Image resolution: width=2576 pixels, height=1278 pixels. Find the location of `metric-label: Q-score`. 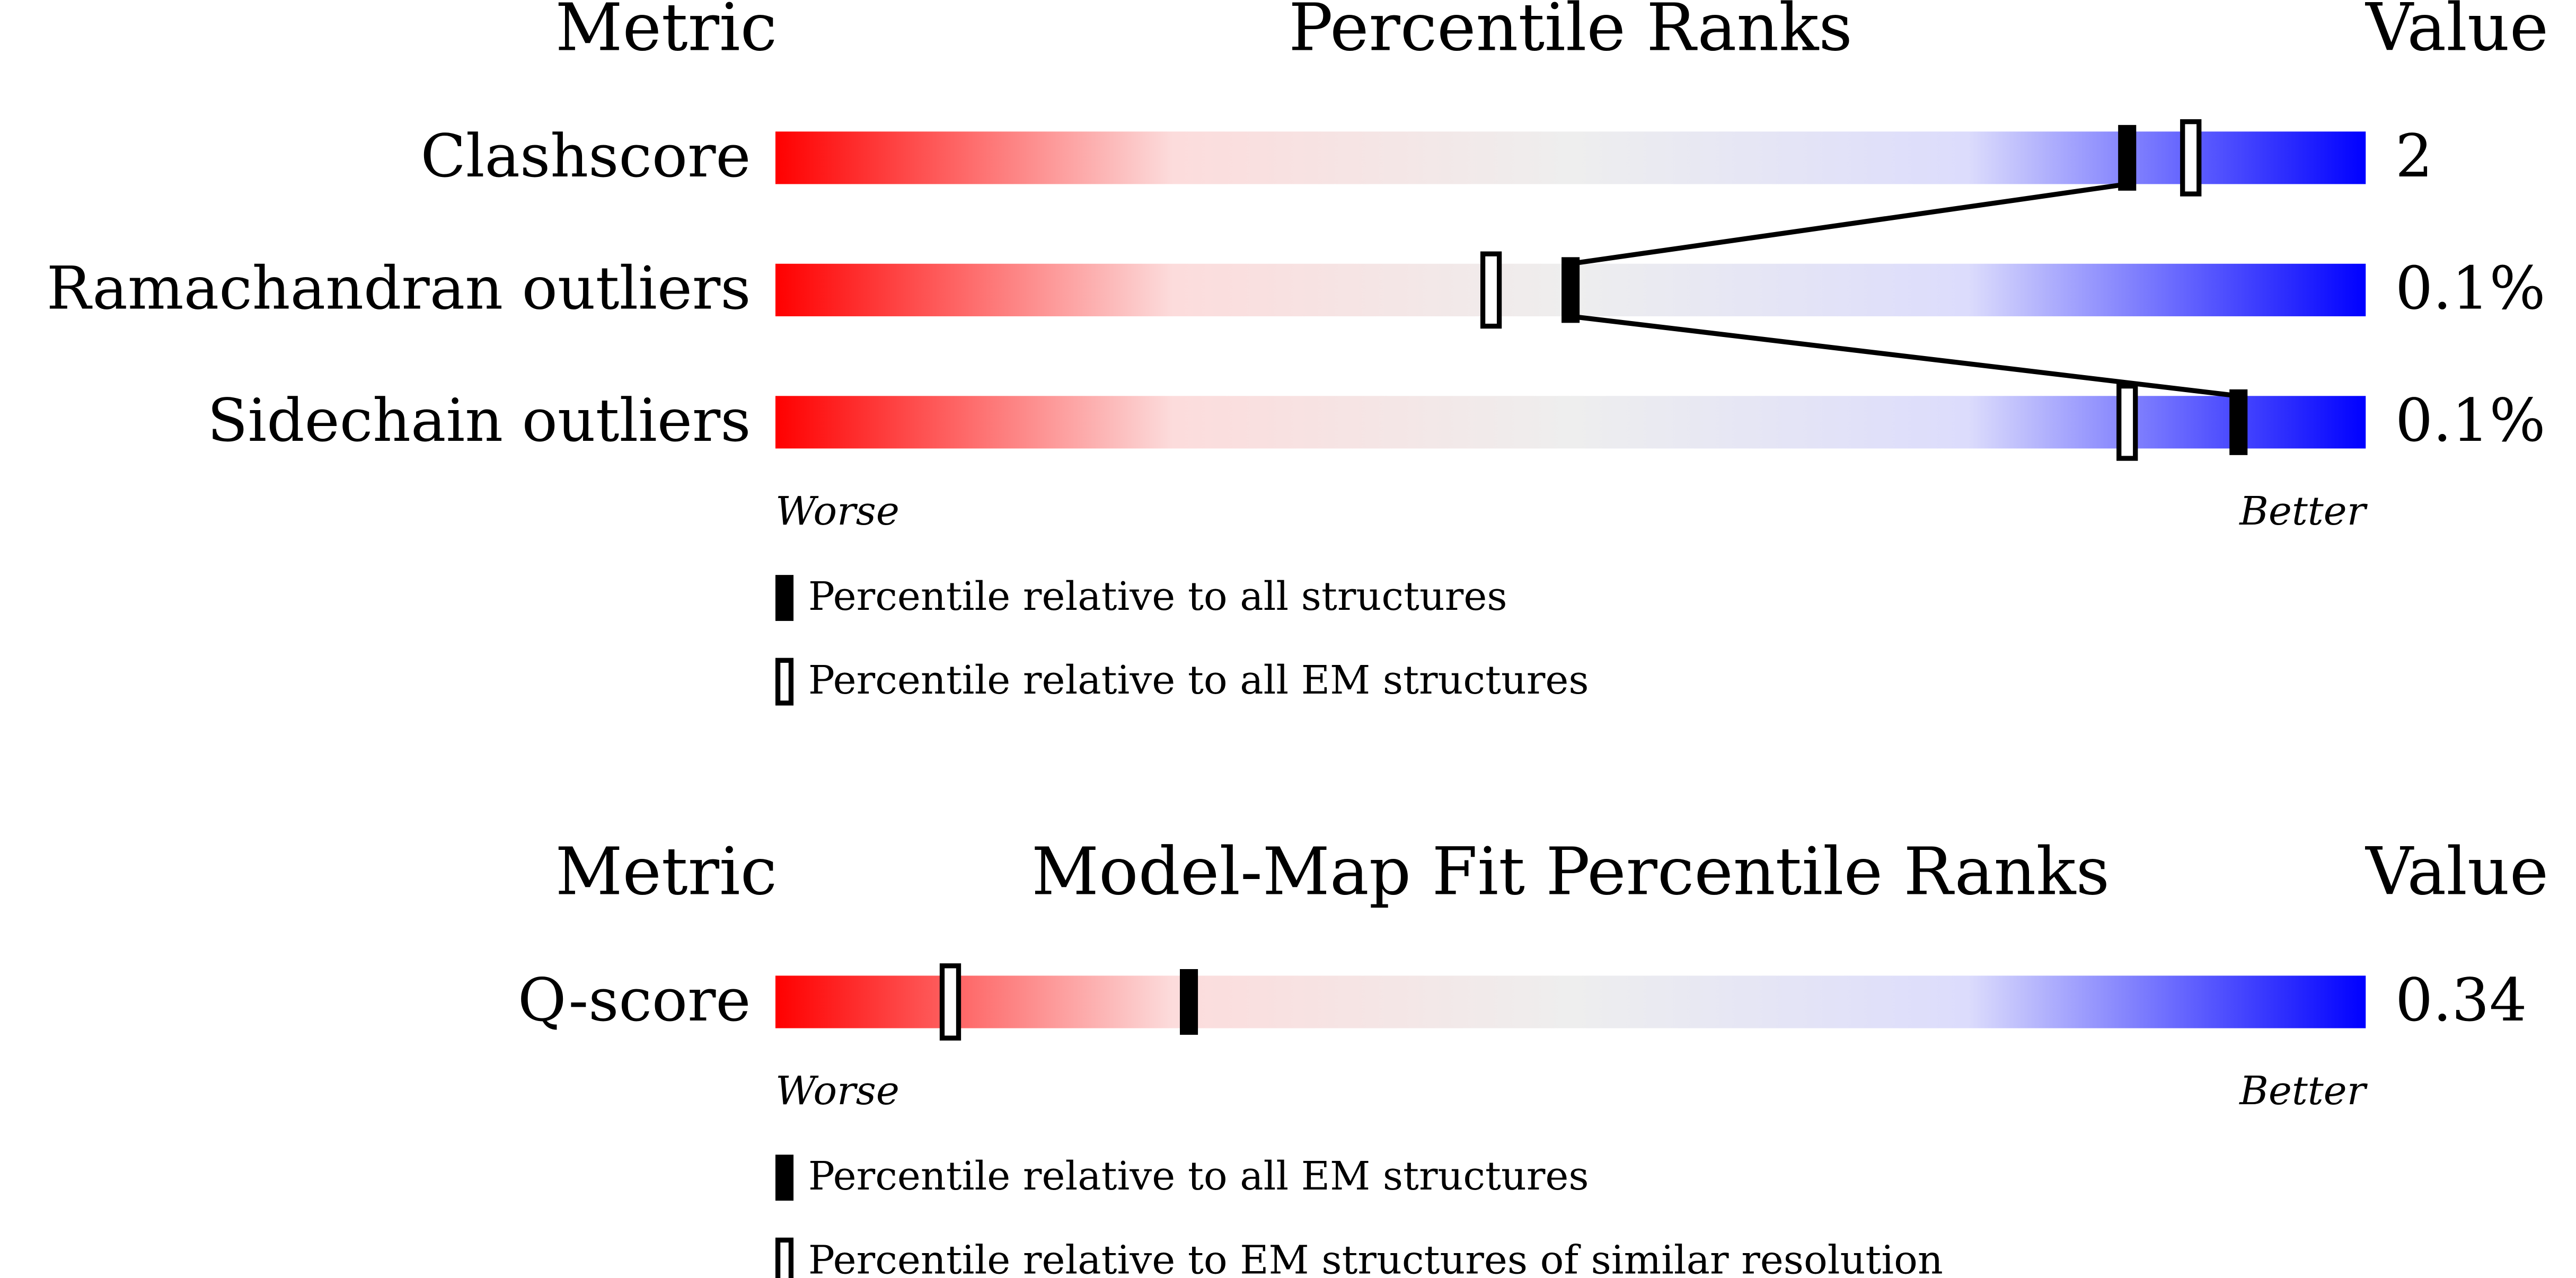

metric-label: Q-score is located at coordinates (634, 1000).